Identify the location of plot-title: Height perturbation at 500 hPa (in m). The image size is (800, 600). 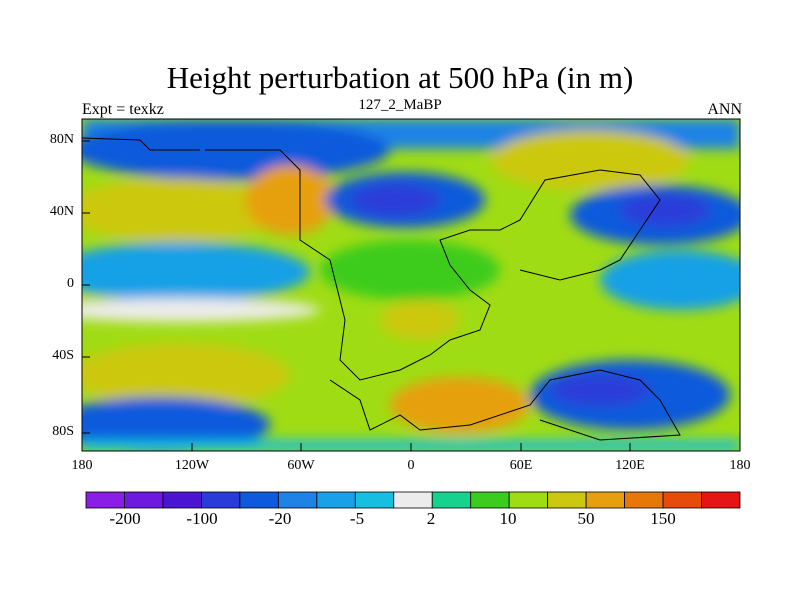
(400, 77).